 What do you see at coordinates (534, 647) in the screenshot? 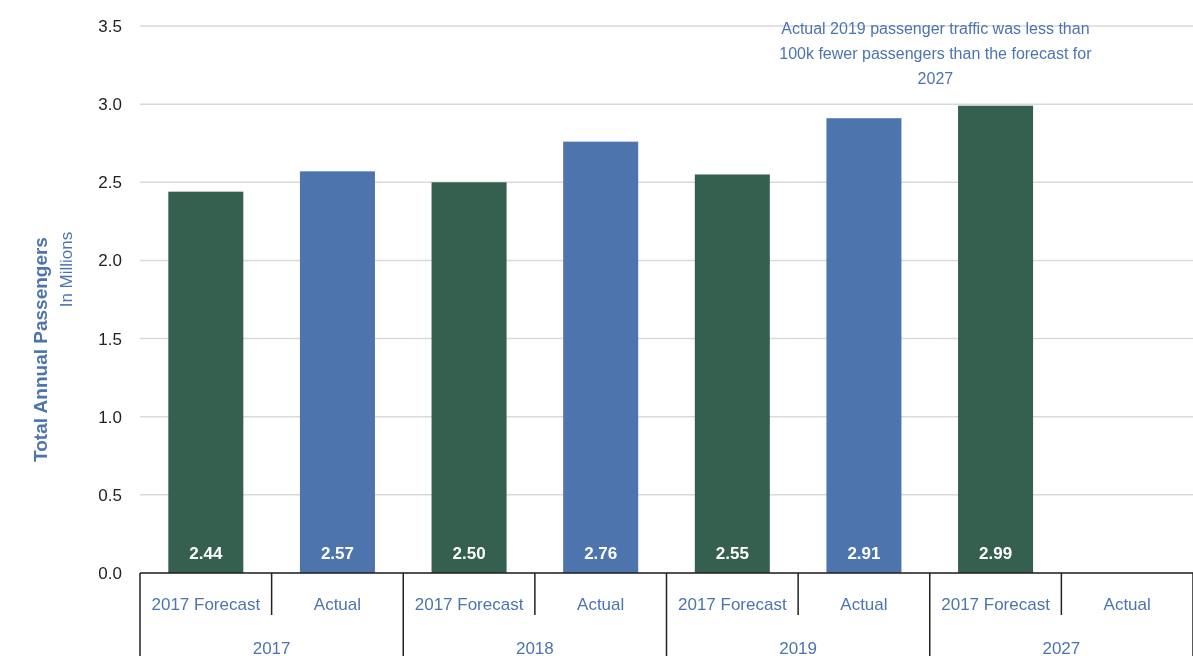
I see `text: 2018` at bounding box center [534, 647].